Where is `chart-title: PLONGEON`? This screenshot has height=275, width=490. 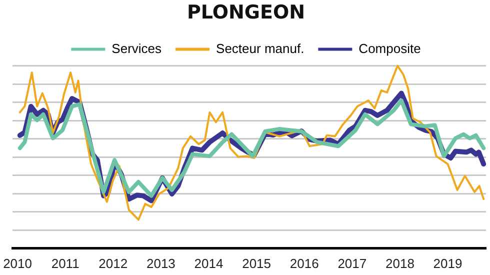
chart-title: PLONGEON is located at coordinates (246, 12).